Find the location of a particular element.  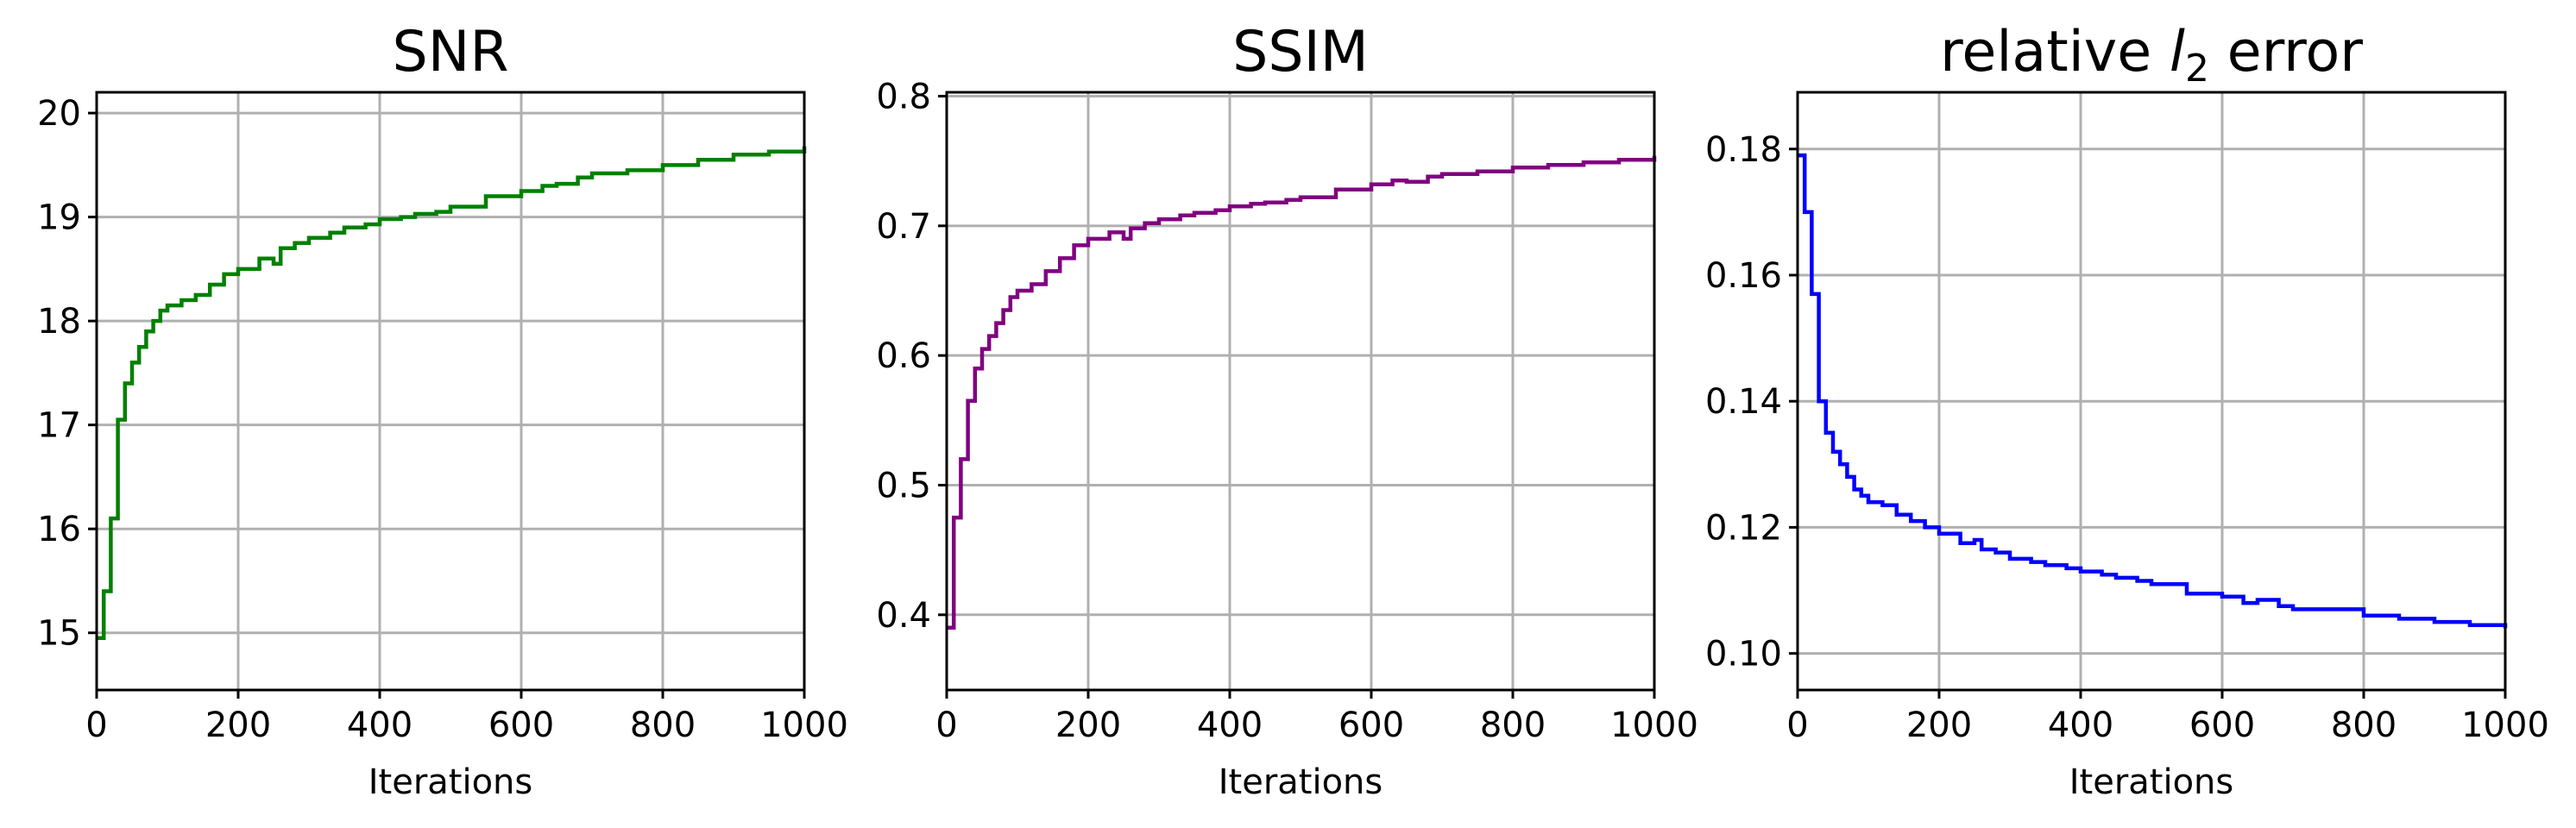

l2-error-title-suffix: error is located at coordinates (2286, 52).